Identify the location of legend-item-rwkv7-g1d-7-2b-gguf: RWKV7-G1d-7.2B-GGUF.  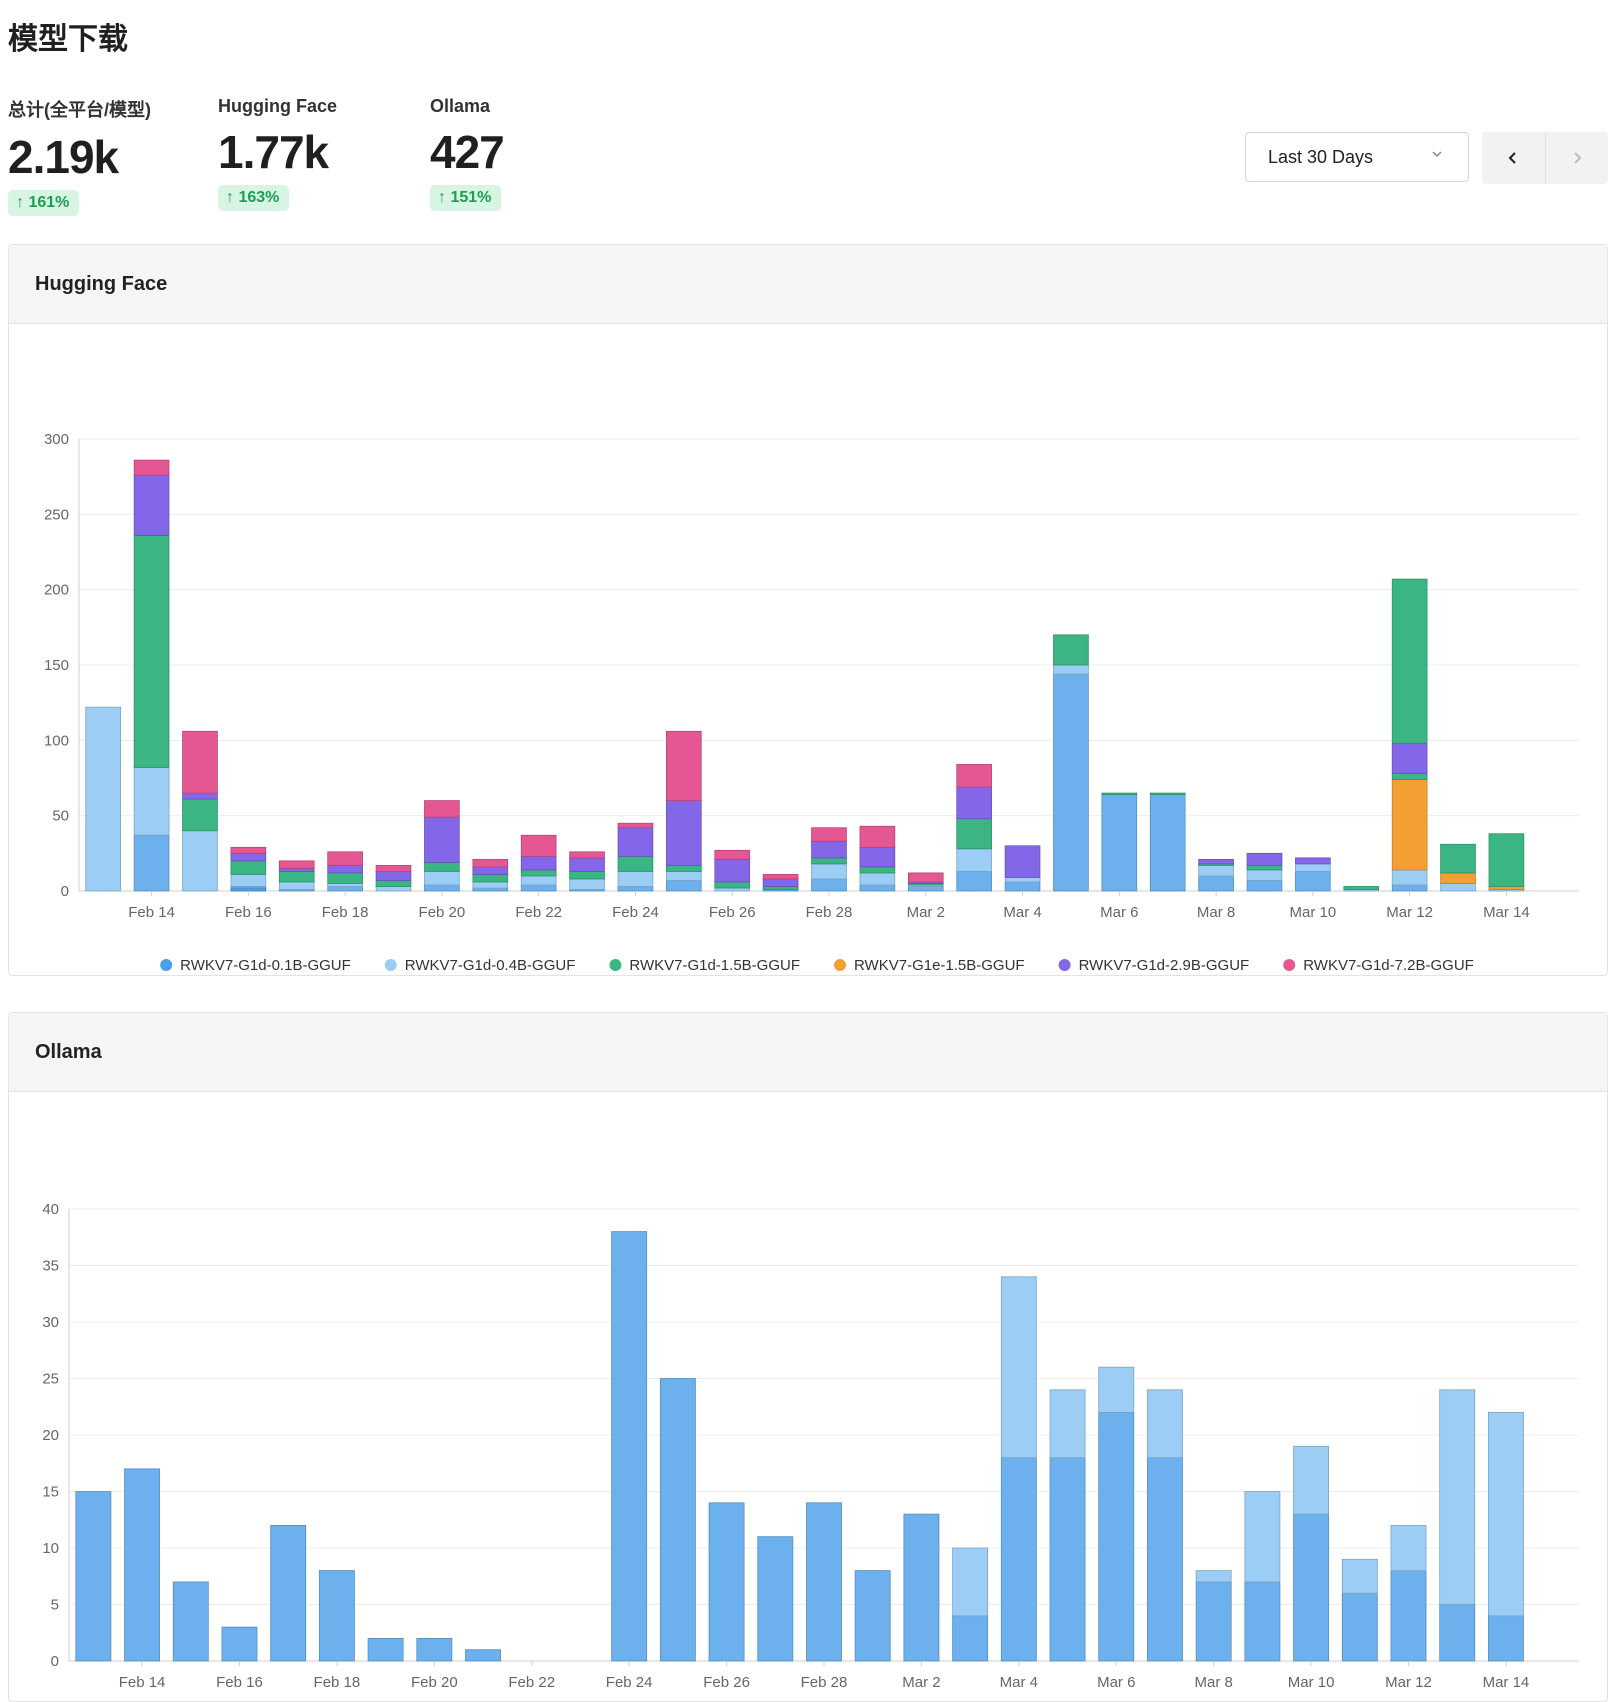
(1378, 965).